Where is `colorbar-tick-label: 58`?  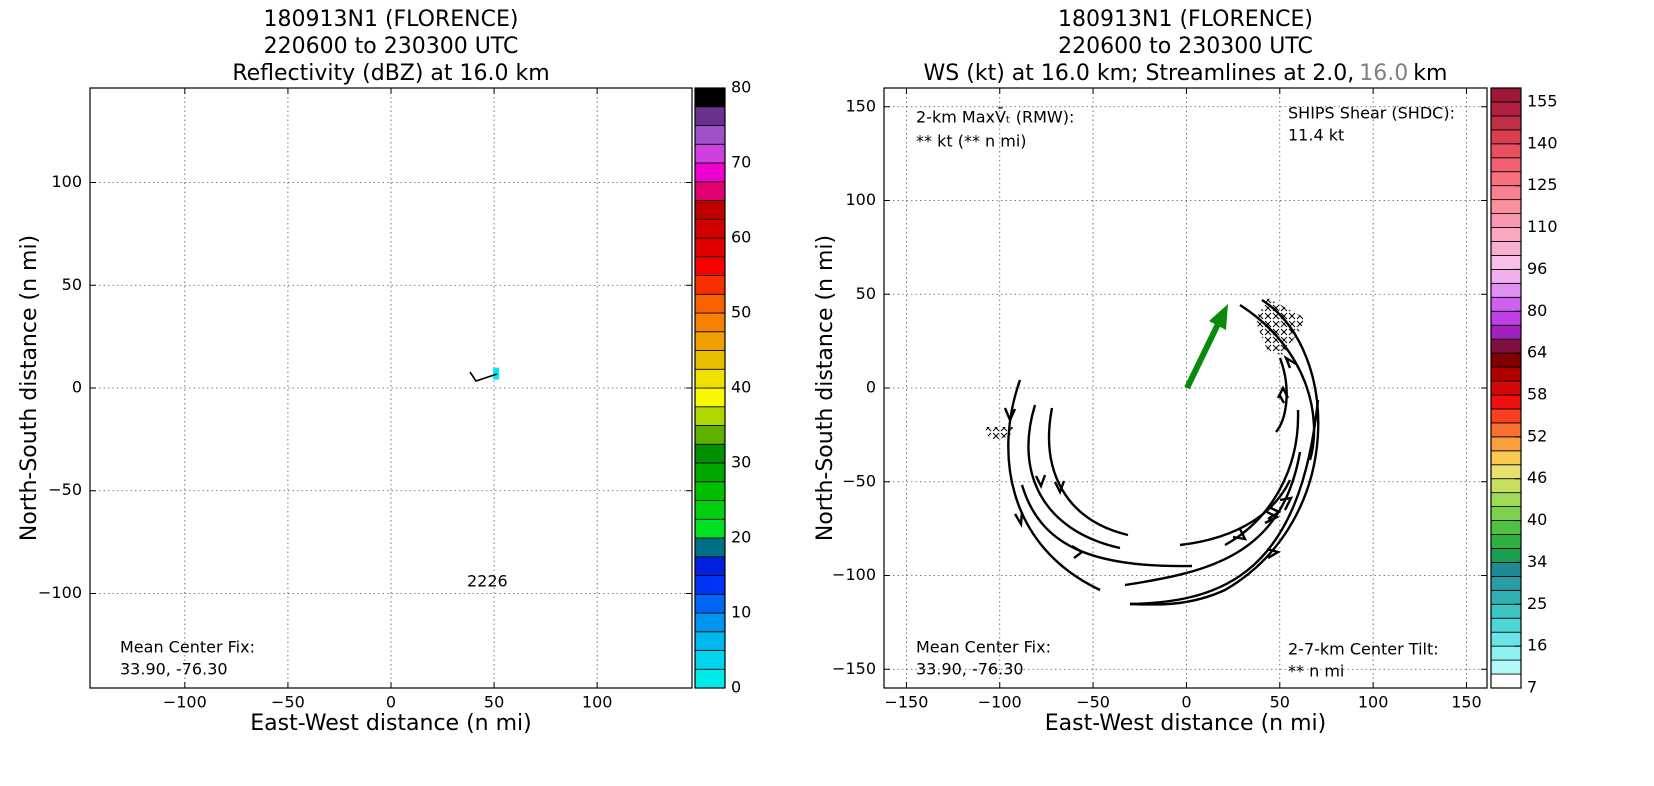 colorbar-tick-label: 58 is located at coordinates (1537, 393).